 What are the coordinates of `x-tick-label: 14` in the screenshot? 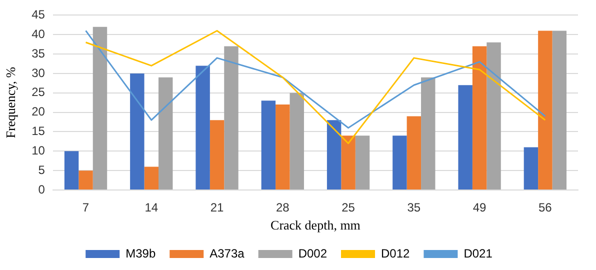 It's located at (151, 207).